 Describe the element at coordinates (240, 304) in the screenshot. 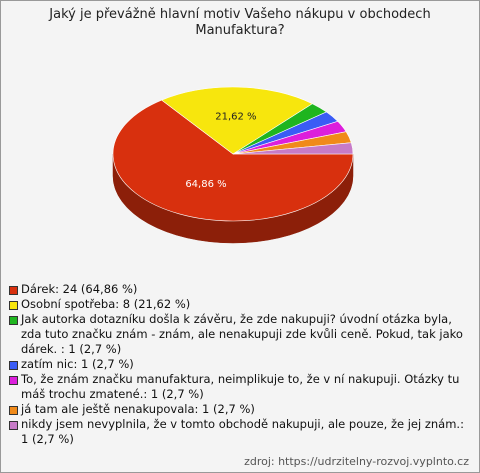

I see `legend-item: Osobní spotřeba: 8 (21,62 %)` at that location.